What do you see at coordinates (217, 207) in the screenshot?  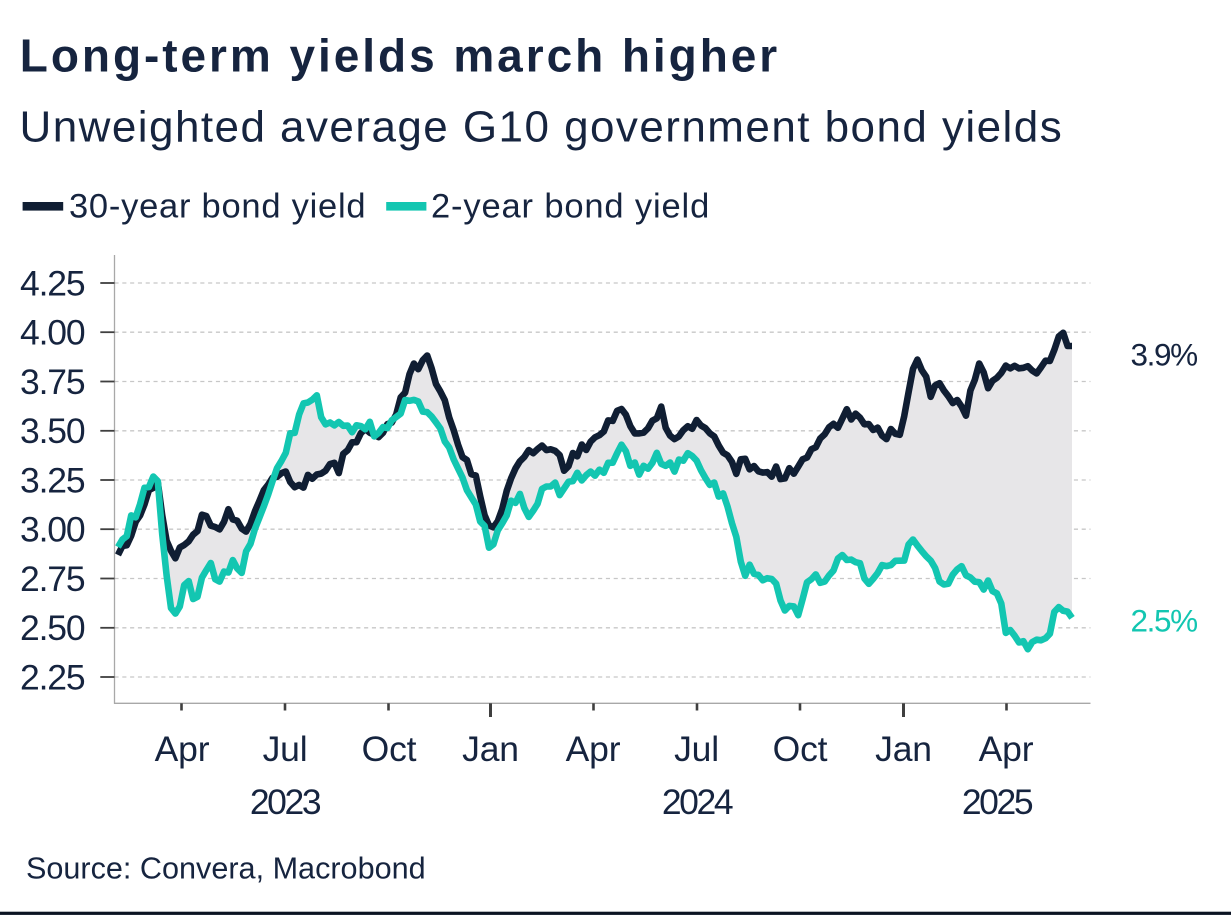 I see `svg-text: 30-year bond yield` at bounding box center [217, 207].